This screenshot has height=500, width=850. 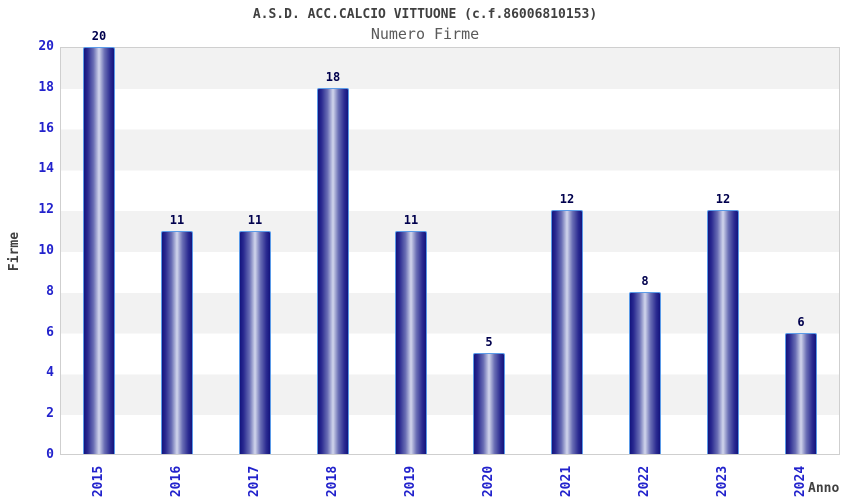 What do you see at coordinates (645, 481) in the screenshot?
I see `x-tick-label: 2022` at bounding box center [645, 481].